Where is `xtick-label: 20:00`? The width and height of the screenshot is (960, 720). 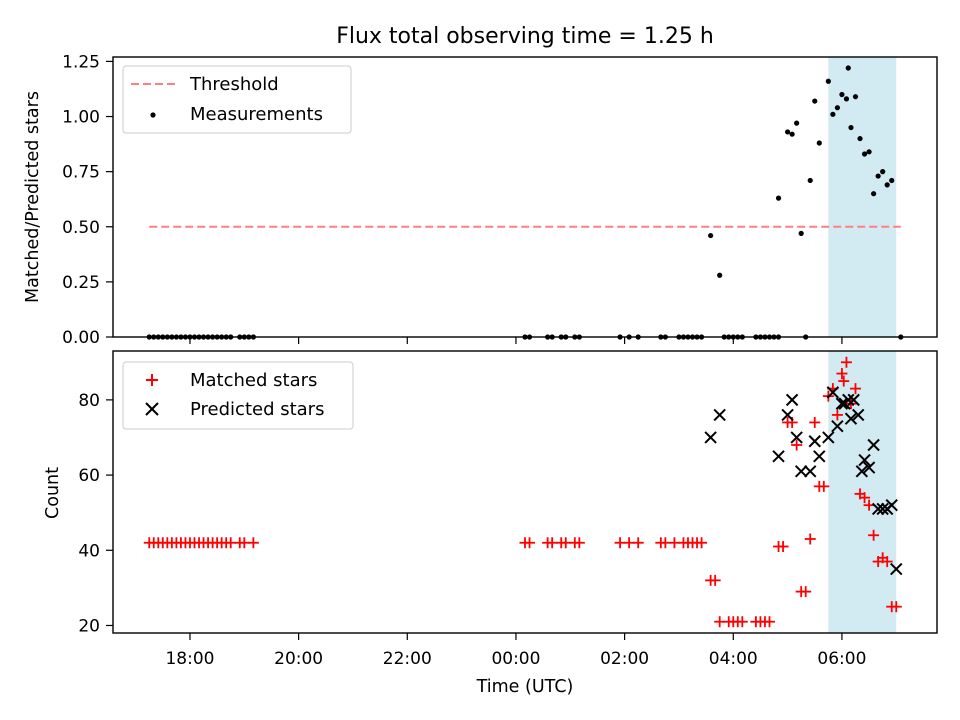 xtick-label: 20:00 is located at coordinates (298, 659).